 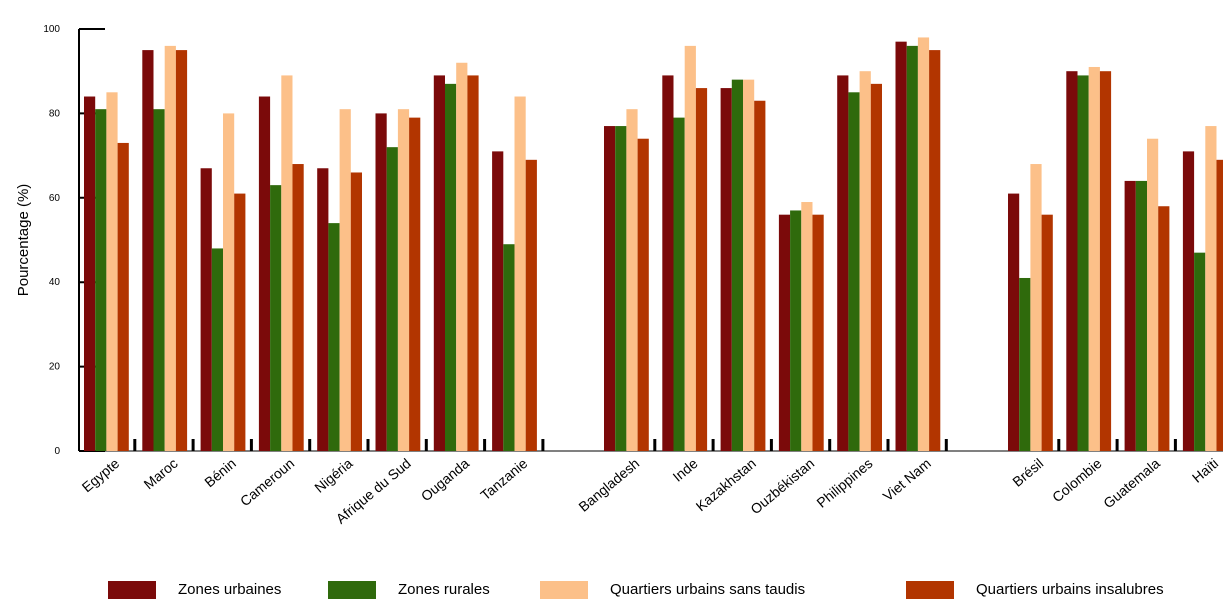 I want to click on bar-haiti-quartiers-urbains-insalubres, so click(x=1219, y=305).